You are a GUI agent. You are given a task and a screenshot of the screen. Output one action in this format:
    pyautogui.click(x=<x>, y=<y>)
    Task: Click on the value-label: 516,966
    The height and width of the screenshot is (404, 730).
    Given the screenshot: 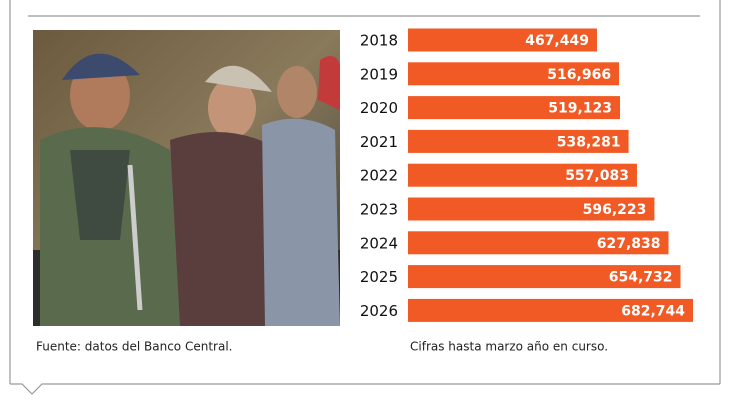 What is the action you would take?
    pyautogui.click(x=579, y=75)
    